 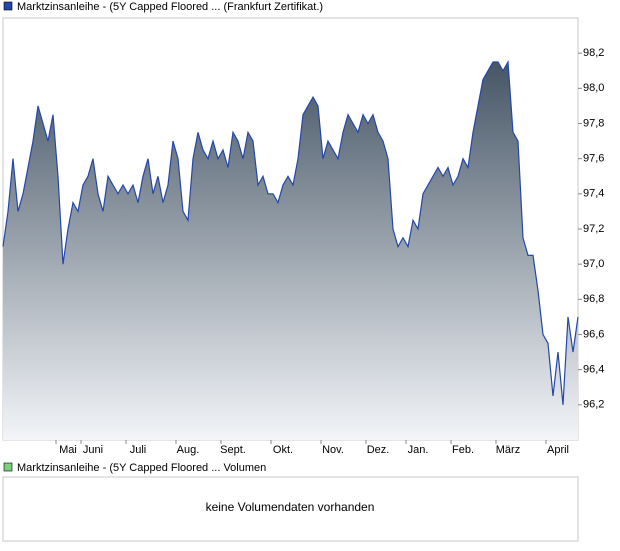 What do you see at coordinates (593, 299) in the screenshot?
I see `y-tick-label: 96,8` at bounding box center [593, 299].